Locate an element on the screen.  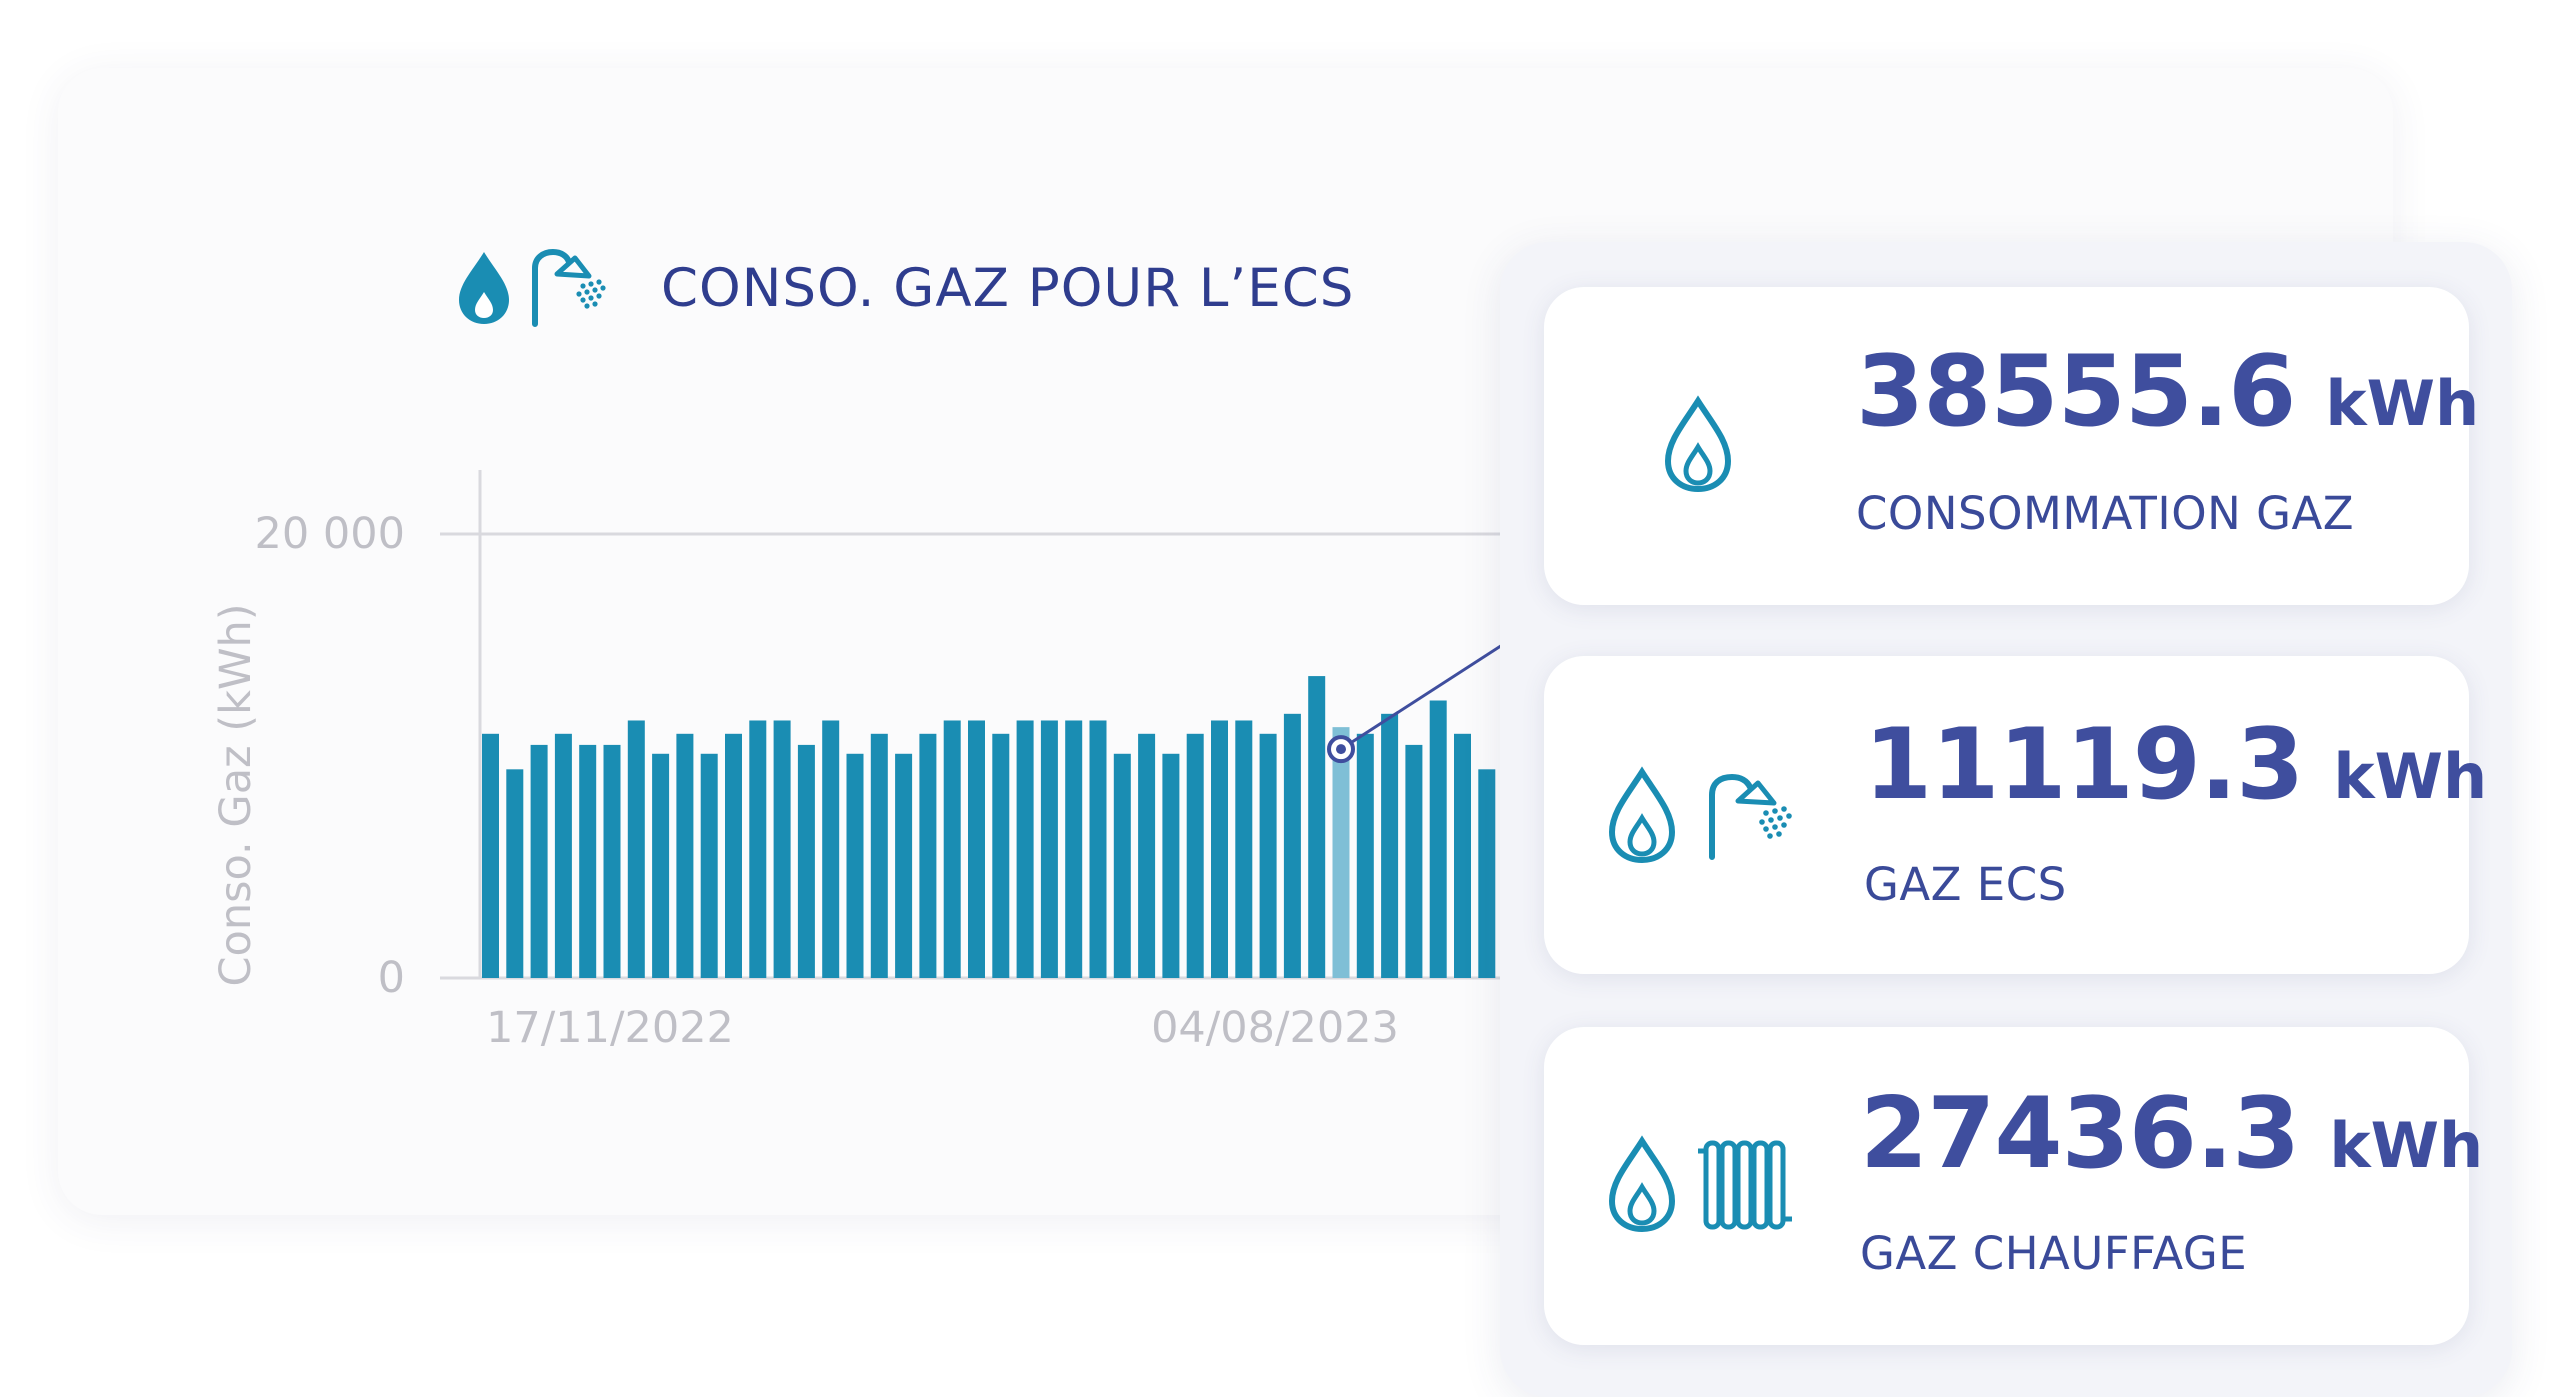
kpi-value: 11119.3 is located at coordinates (2084, 765).